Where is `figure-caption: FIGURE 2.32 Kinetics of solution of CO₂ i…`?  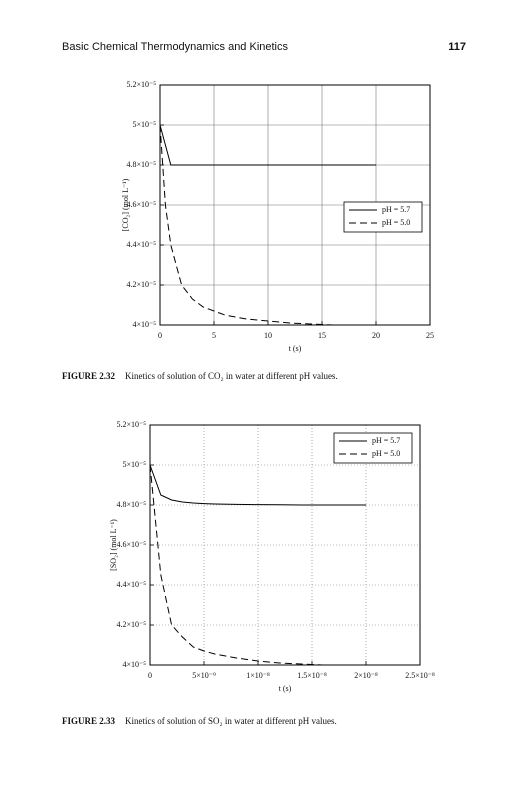 figure-caption: FIGURE 2.32 Kinetics of solution of CO₂ i… is located at coordinates (200, 376).